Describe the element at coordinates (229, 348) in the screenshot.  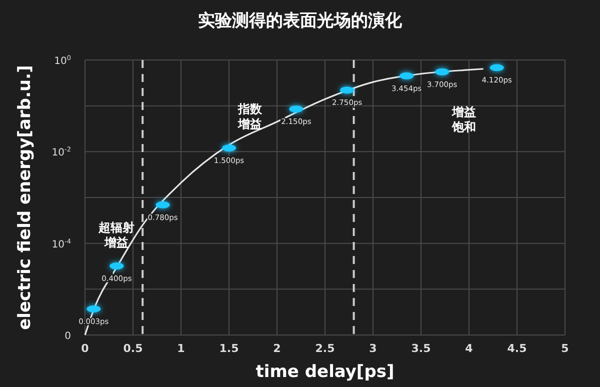
I see `x-tick-label: 1.5` at that location.